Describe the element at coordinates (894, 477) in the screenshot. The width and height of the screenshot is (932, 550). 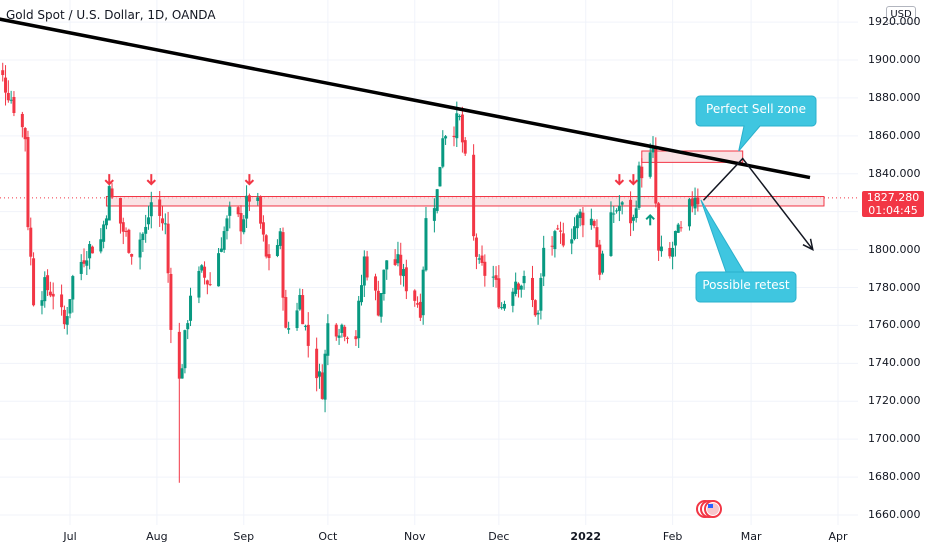
I see `y-tick-label: 1680.000` at that location.